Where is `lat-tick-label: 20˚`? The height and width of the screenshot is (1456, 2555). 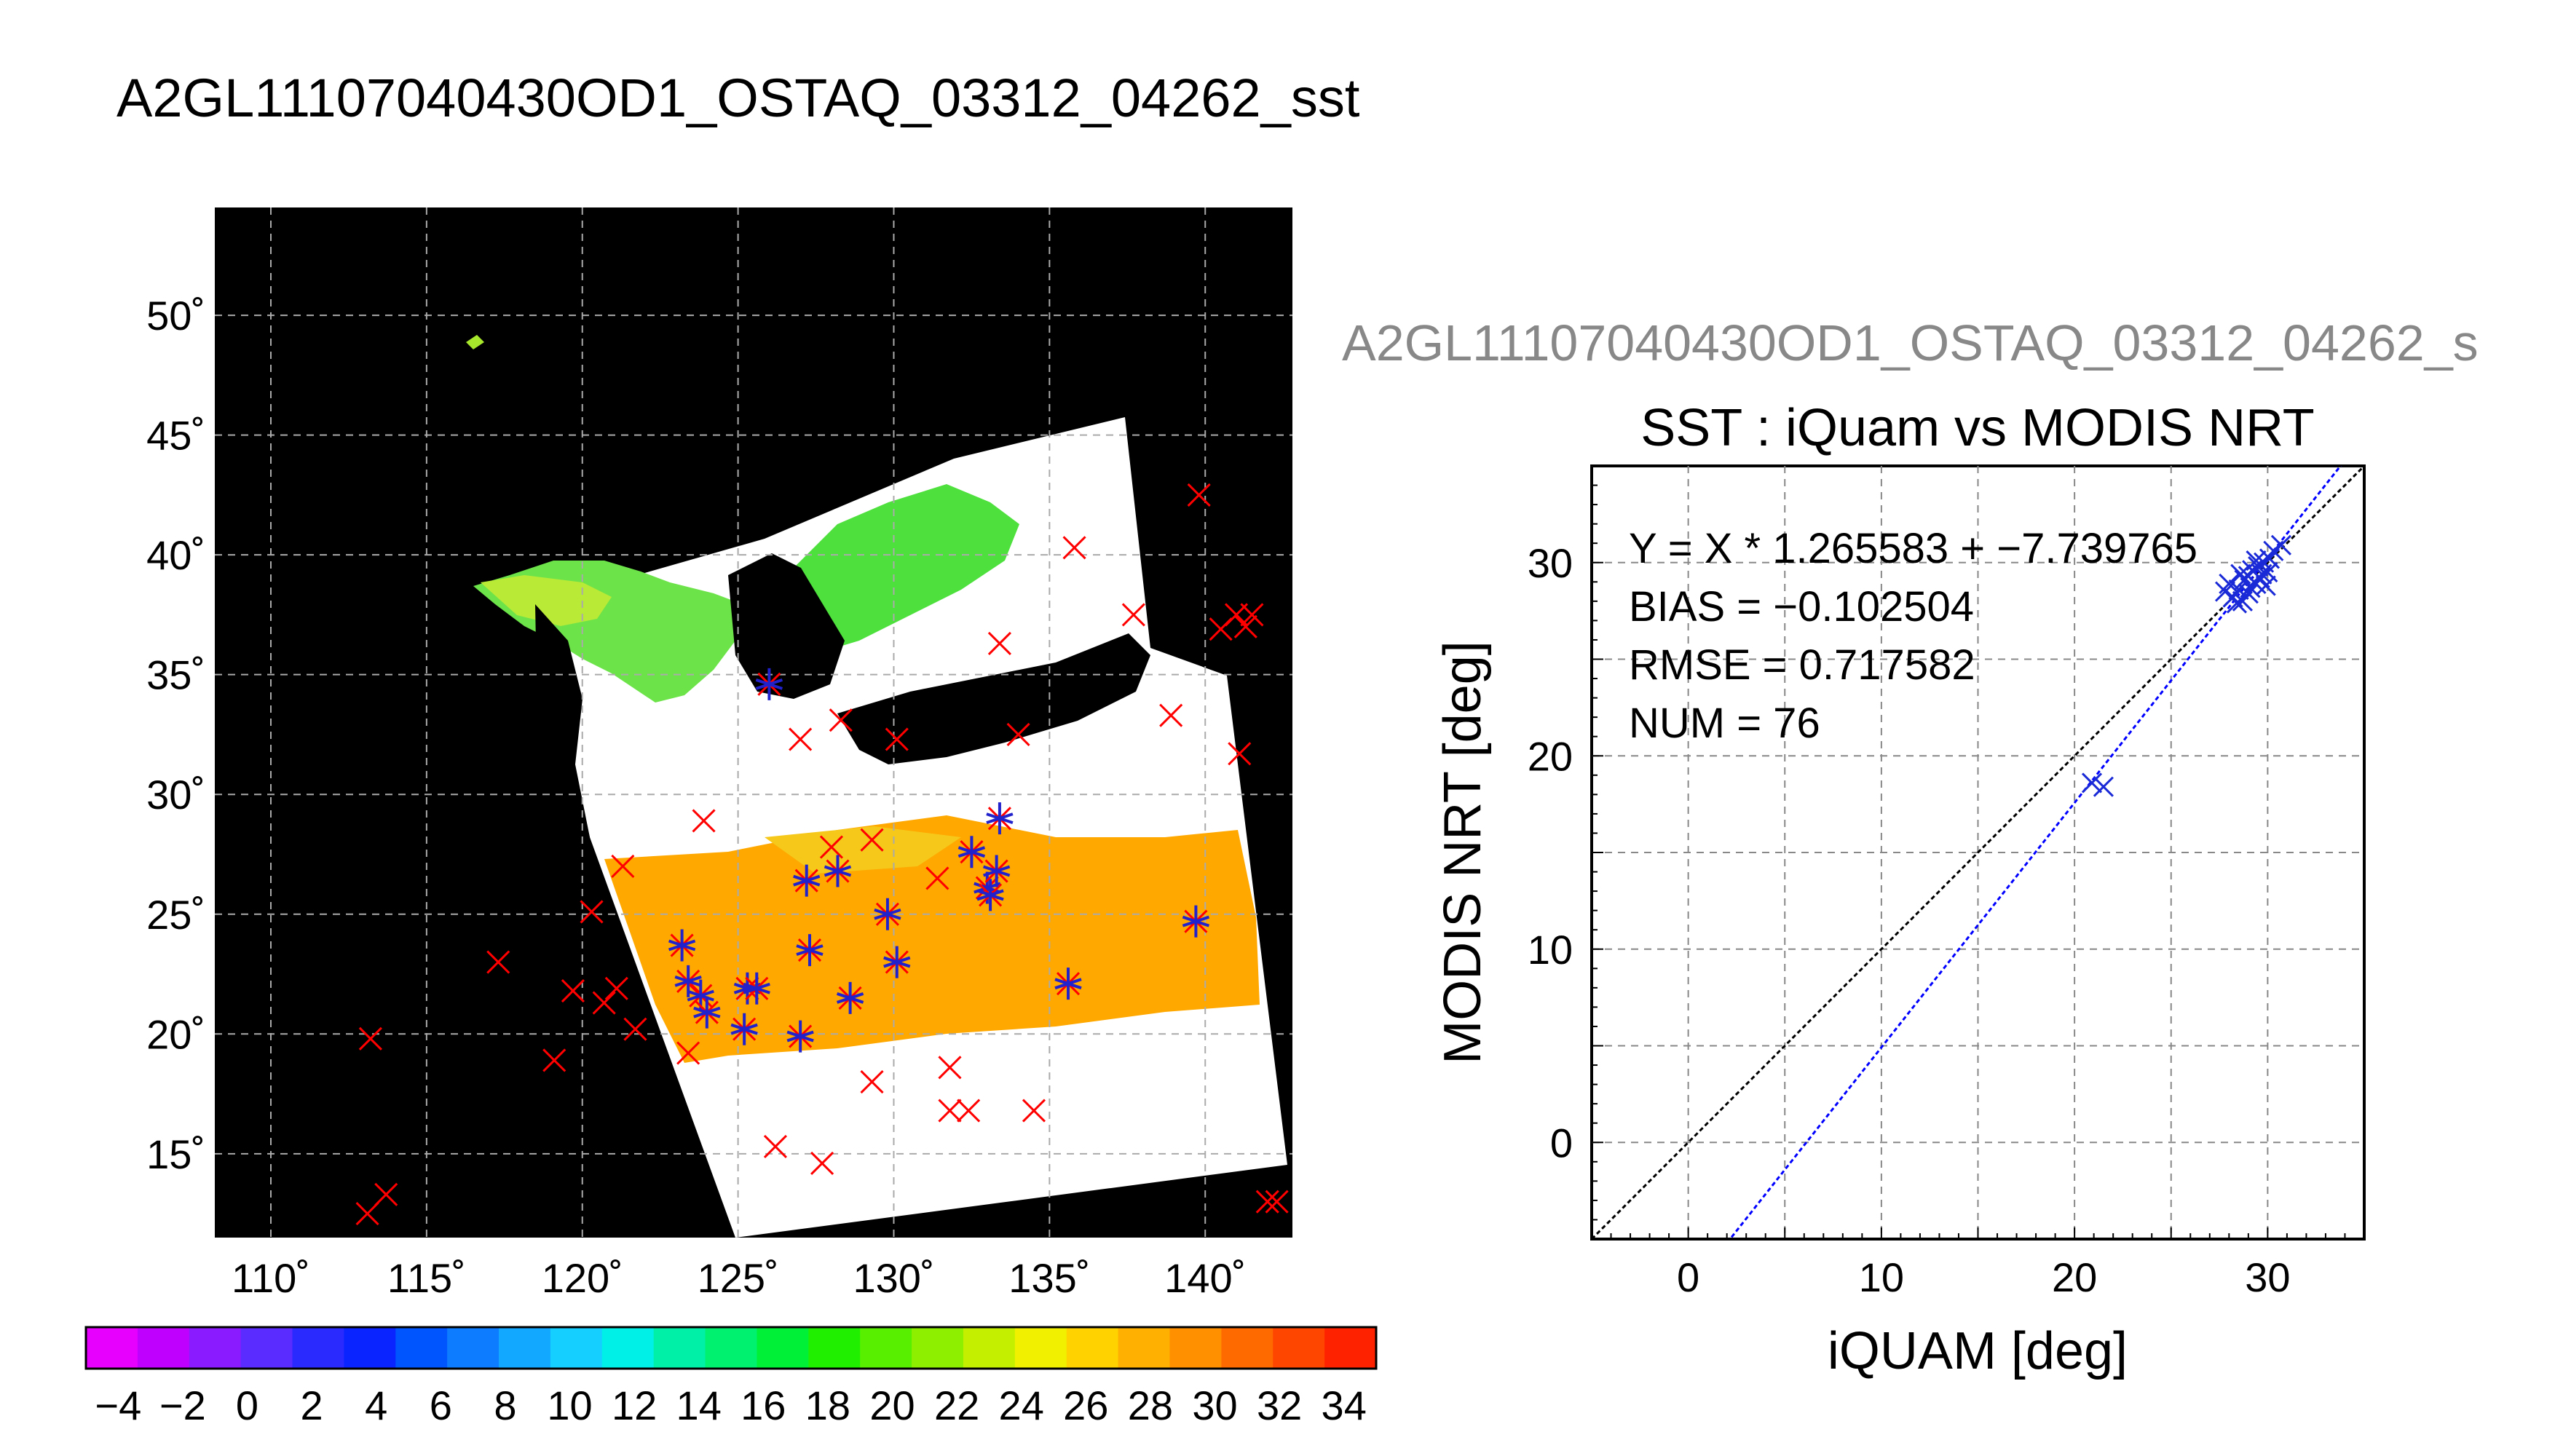 lat-tick-label: 20˚ is located at coordinates (175, 1034).